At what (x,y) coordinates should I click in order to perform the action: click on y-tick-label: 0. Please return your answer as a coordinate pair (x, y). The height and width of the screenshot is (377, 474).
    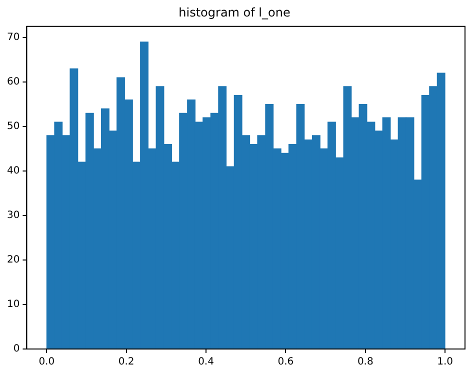
    Looking at the image, I should click on (16, 349).